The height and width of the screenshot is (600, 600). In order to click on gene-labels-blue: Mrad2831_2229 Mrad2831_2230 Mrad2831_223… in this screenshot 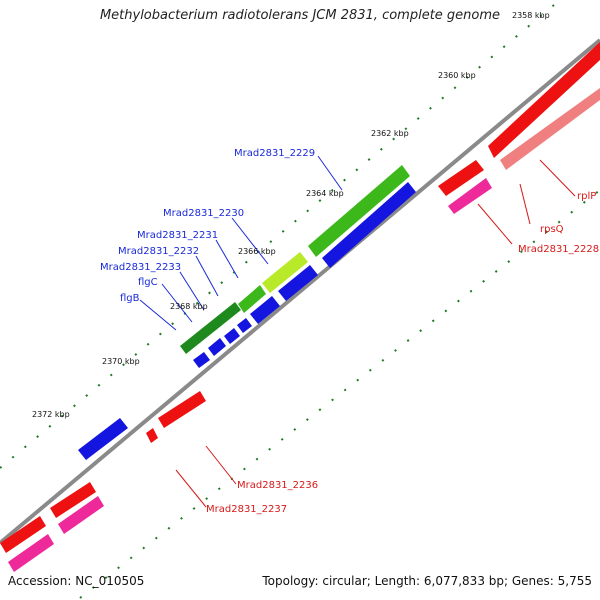, I will do `click(207, 226)`.